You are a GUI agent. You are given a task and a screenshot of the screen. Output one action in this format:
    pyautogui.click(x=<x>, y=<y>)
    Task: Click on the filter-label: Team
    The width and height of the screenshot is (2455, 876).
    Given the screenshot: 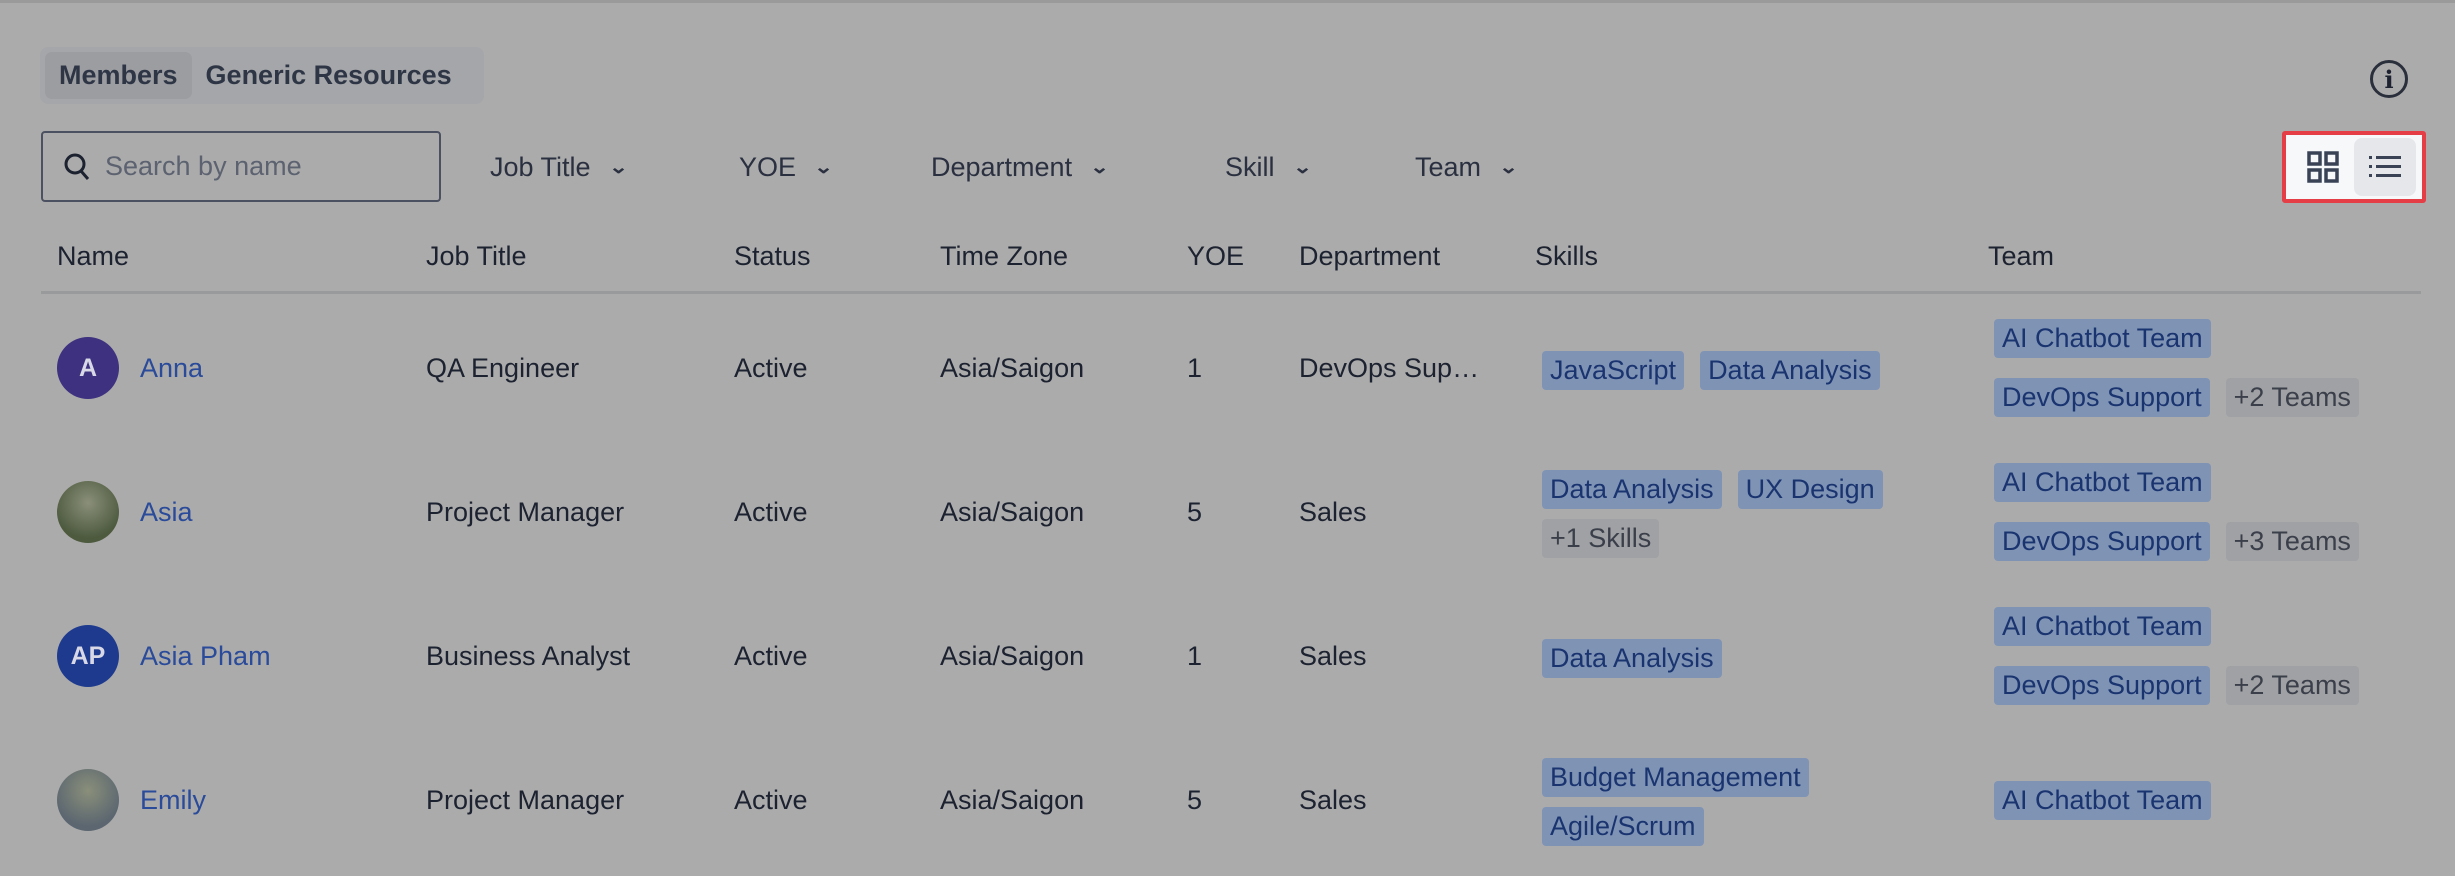 What is the action you would take?
    pyautogui.click(x=1448, y=166)
    